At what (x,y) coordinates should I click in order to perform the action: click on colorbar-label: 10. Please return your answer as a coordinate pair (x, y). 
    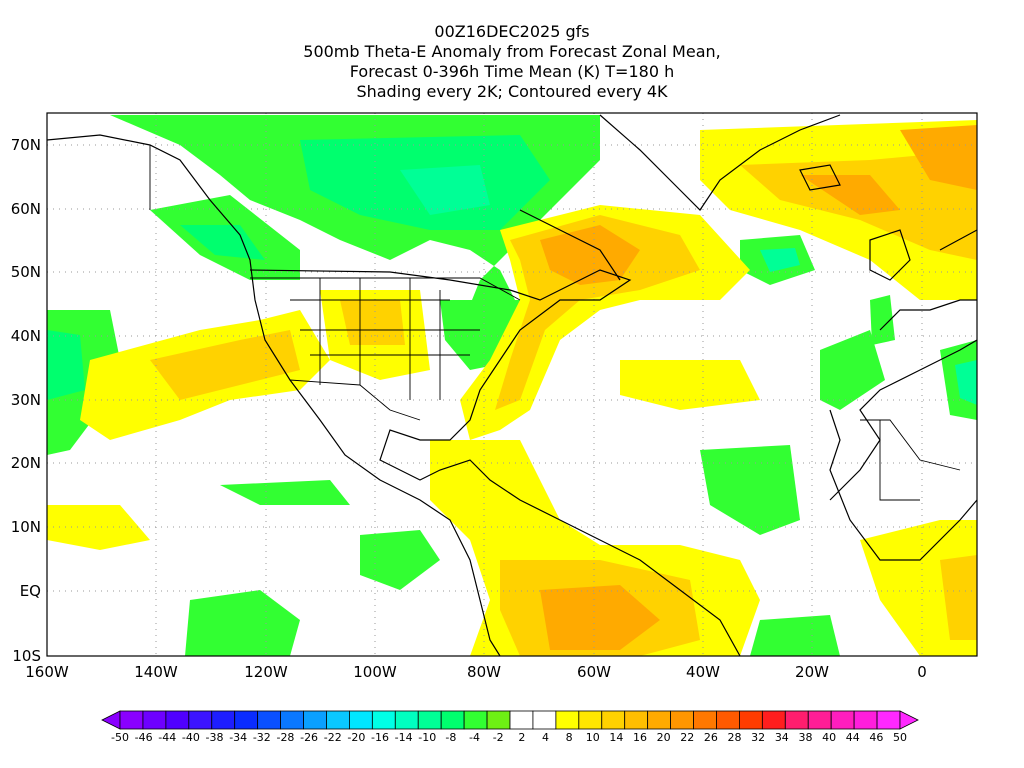
    Looking at the image, I should click on (593, 737).